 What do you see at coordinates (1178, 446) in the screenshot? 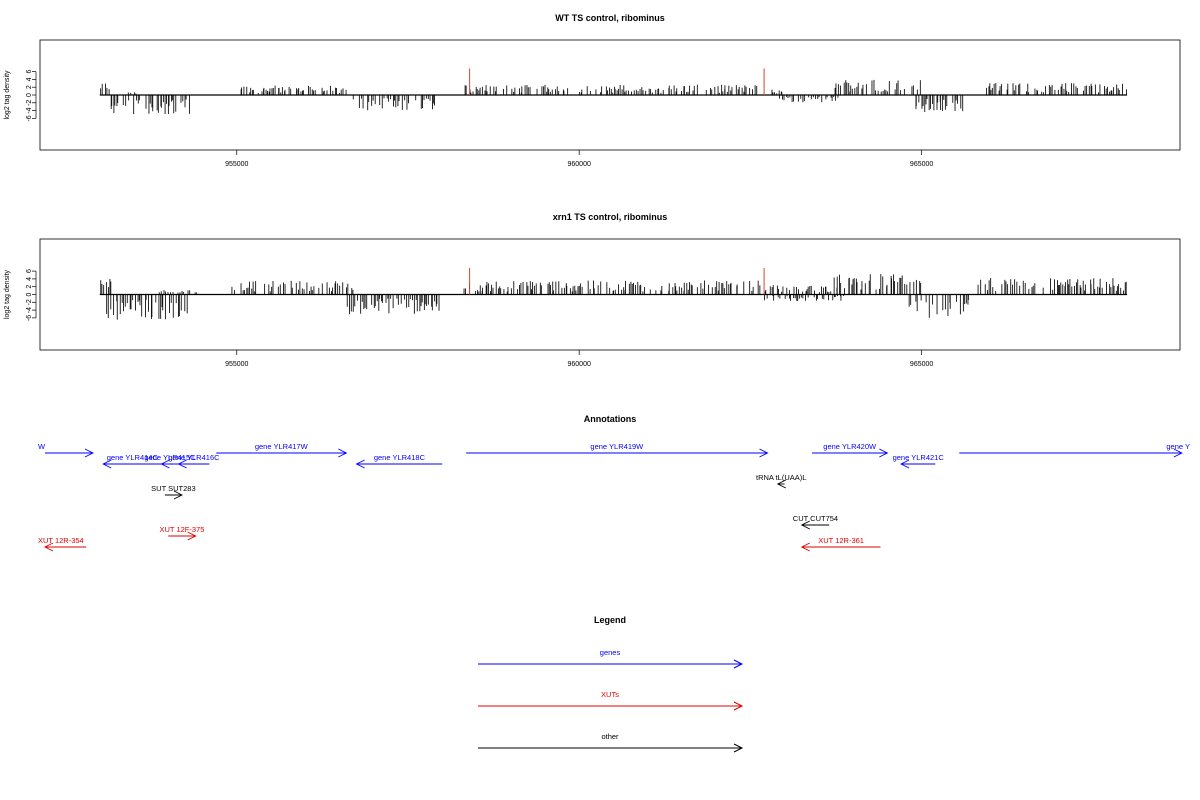
I see `feature-label: gene Y` at bounding box center [1178, 446].